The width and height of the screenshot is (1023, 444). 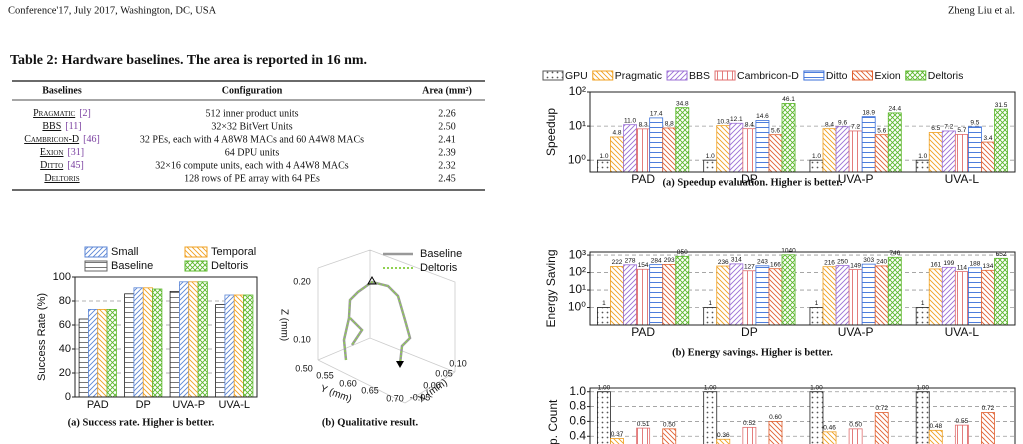 I want to click on legend-label: Deltoris, so click(x=946, y=76).